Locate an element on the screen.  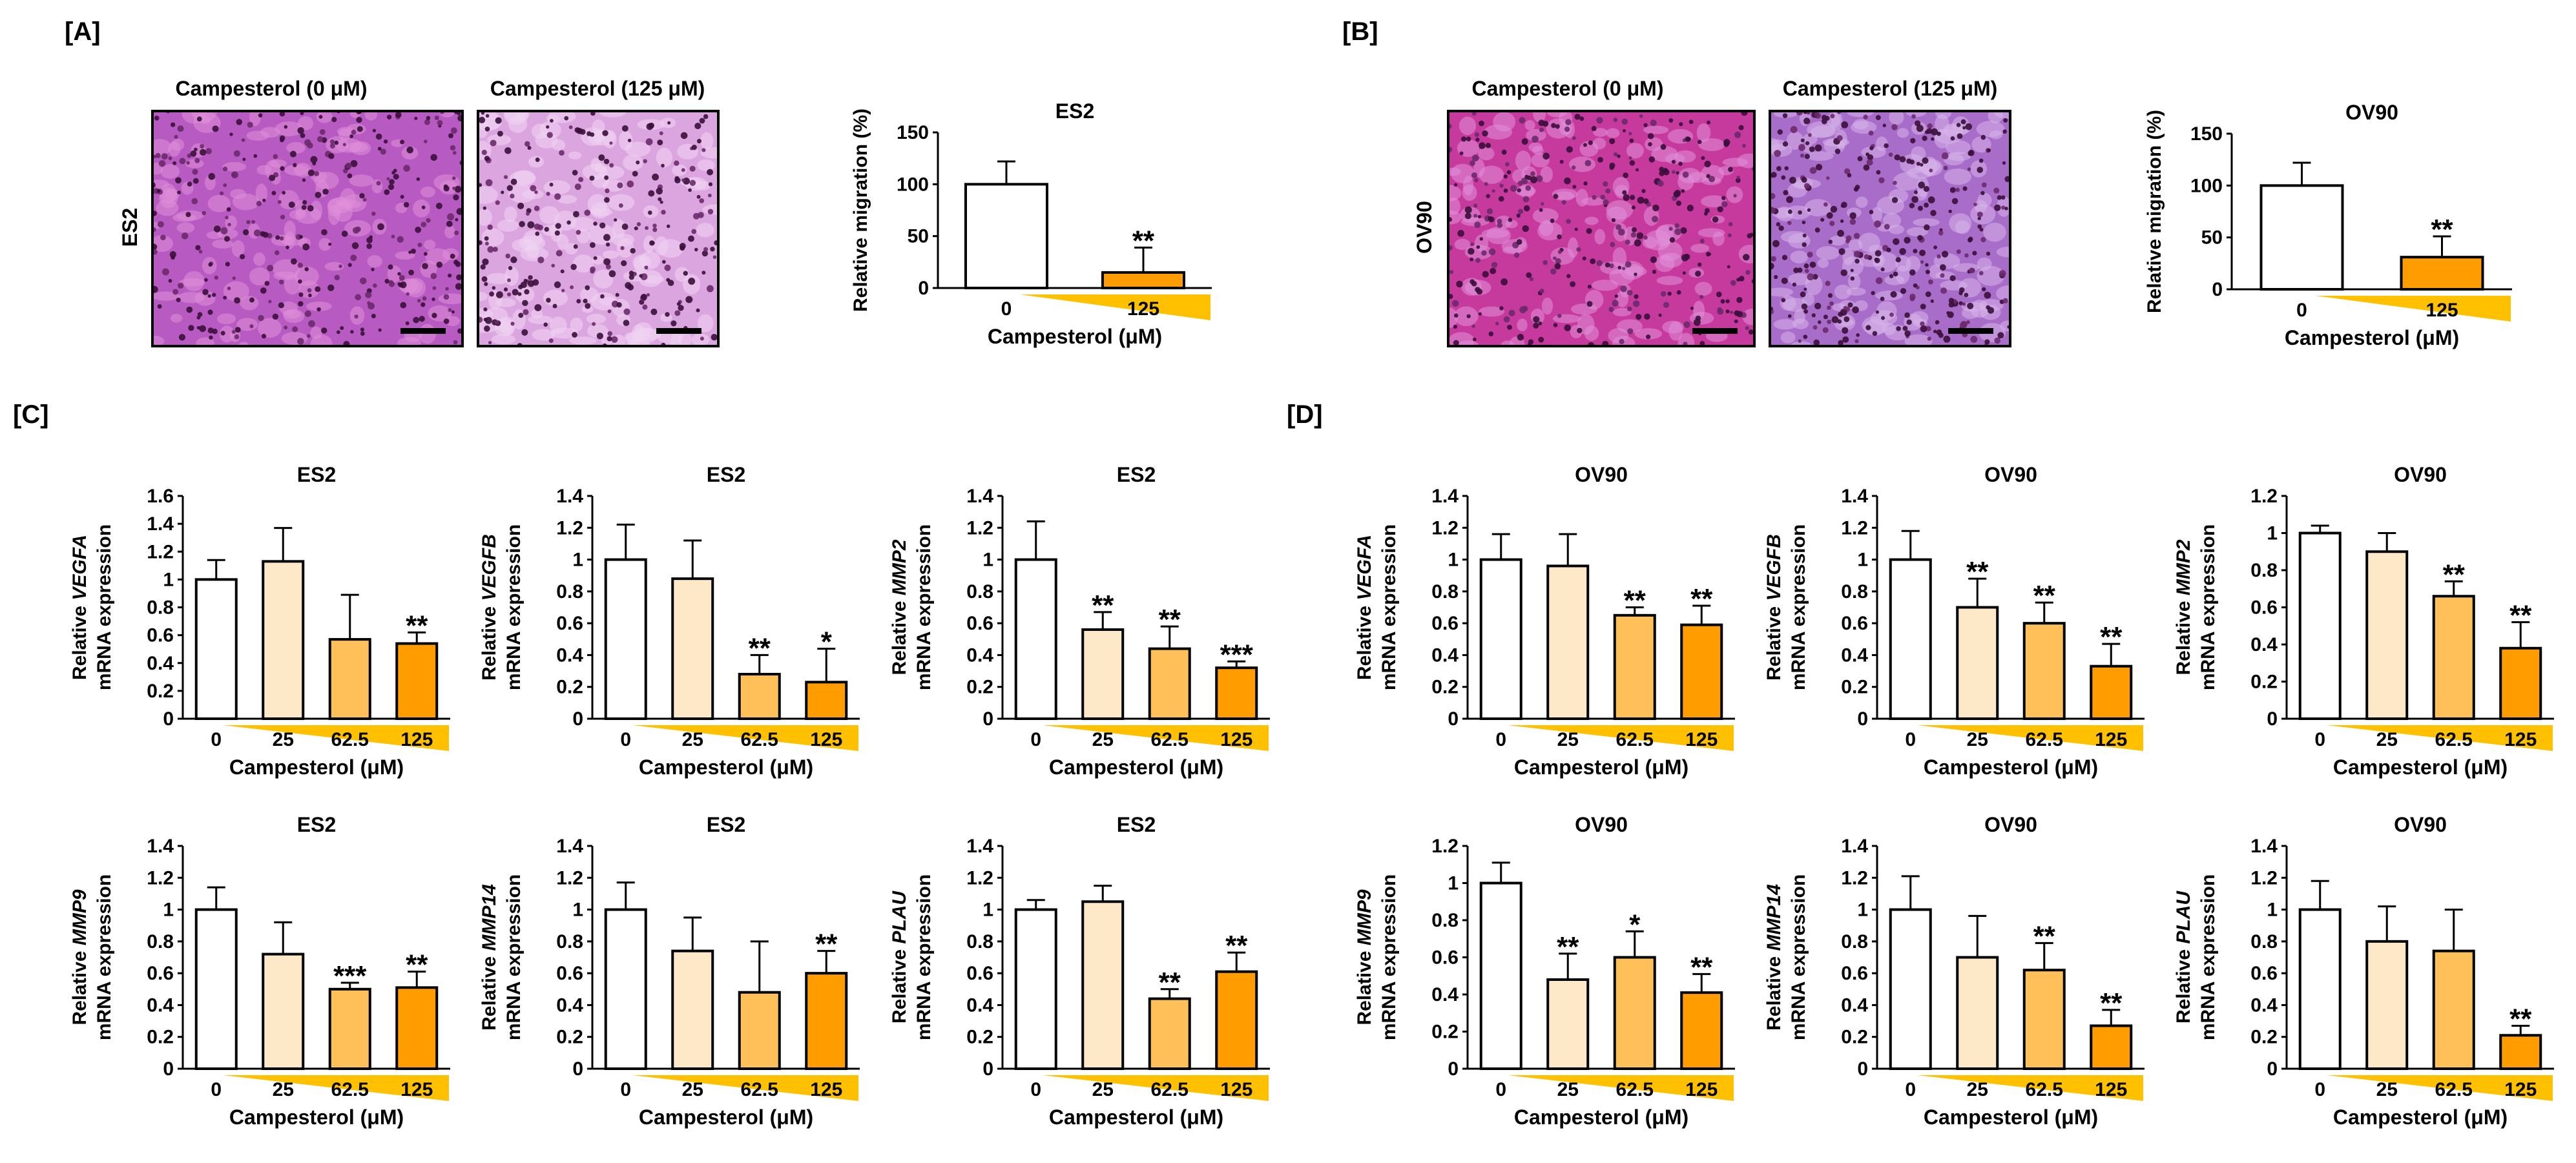
dose-wedge is located at coordinates (336, 1088).